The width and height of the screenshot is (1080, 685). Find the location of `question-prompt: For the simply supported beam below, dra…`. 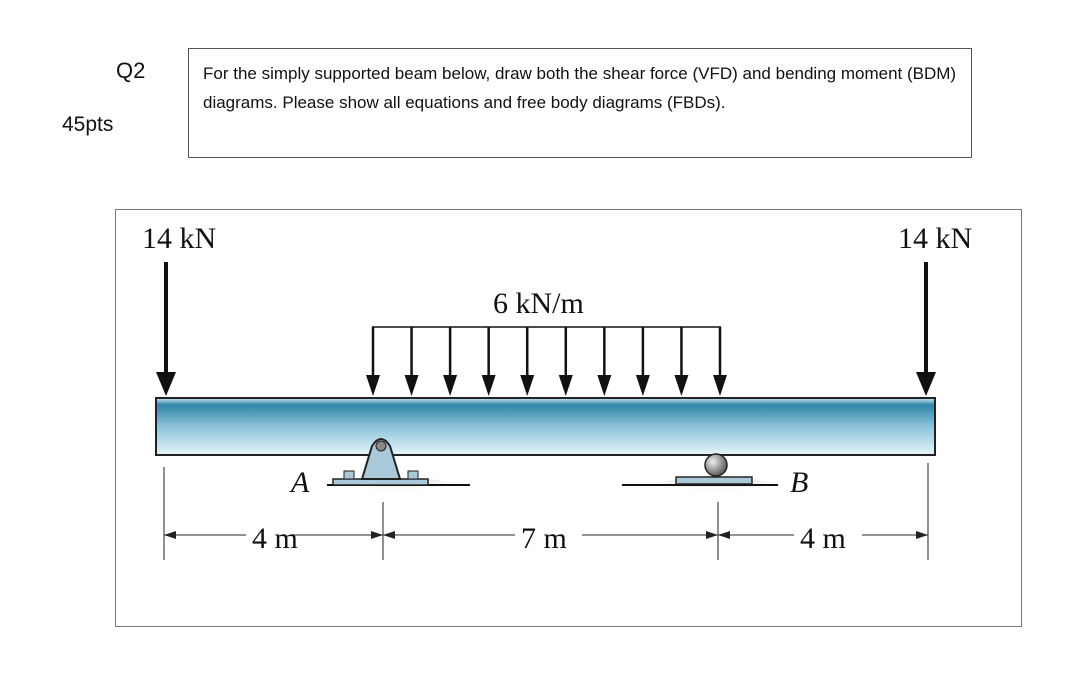

question-prompt: For the simply supported beam below, dra… is located at coordinates (580, 103).